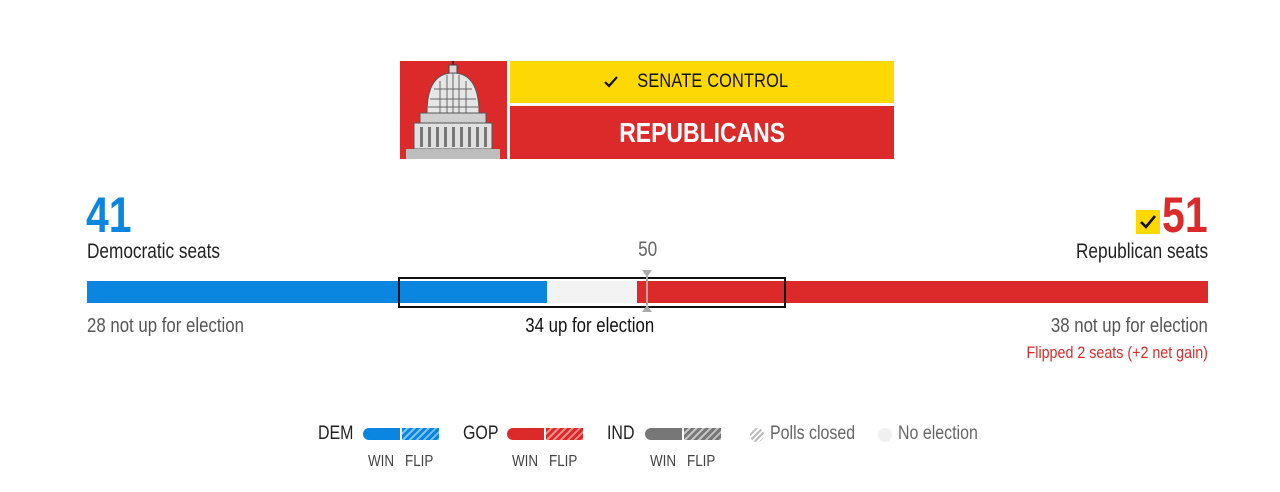 Image resolution: width=1280 pixels, height=492 pixels. What do you see at coordinates (525, 434) in the screenshot?
I see `legend-gop-win-swatch` at bounding box center [525, 434].